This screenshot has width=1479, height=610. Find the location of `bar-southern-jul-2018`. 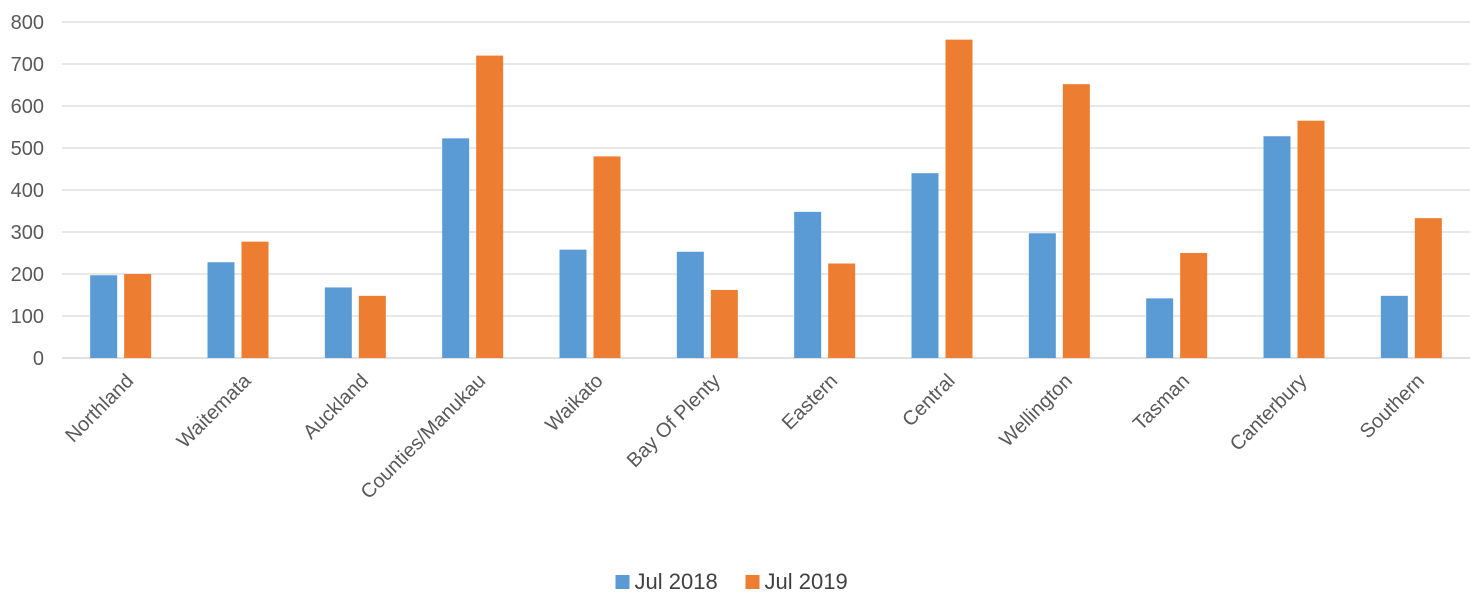

bar-southern-jul-2018 is located at coordinates (1394, 326).